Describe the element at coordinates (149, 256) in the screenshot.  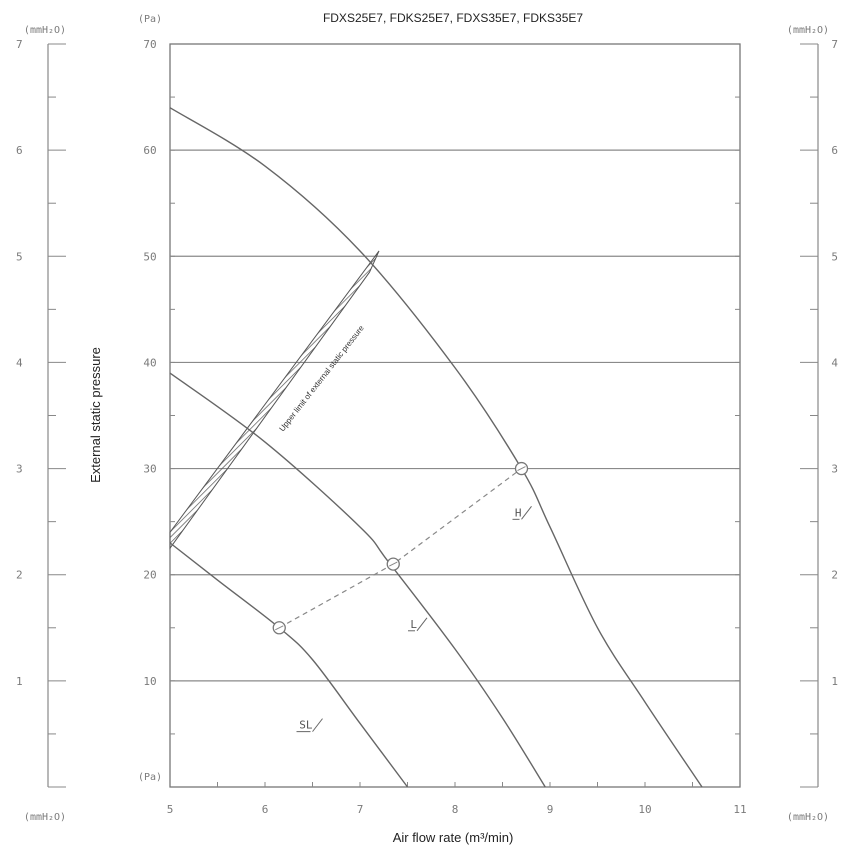
I see `y-tick-label-pa: 50` at that location.